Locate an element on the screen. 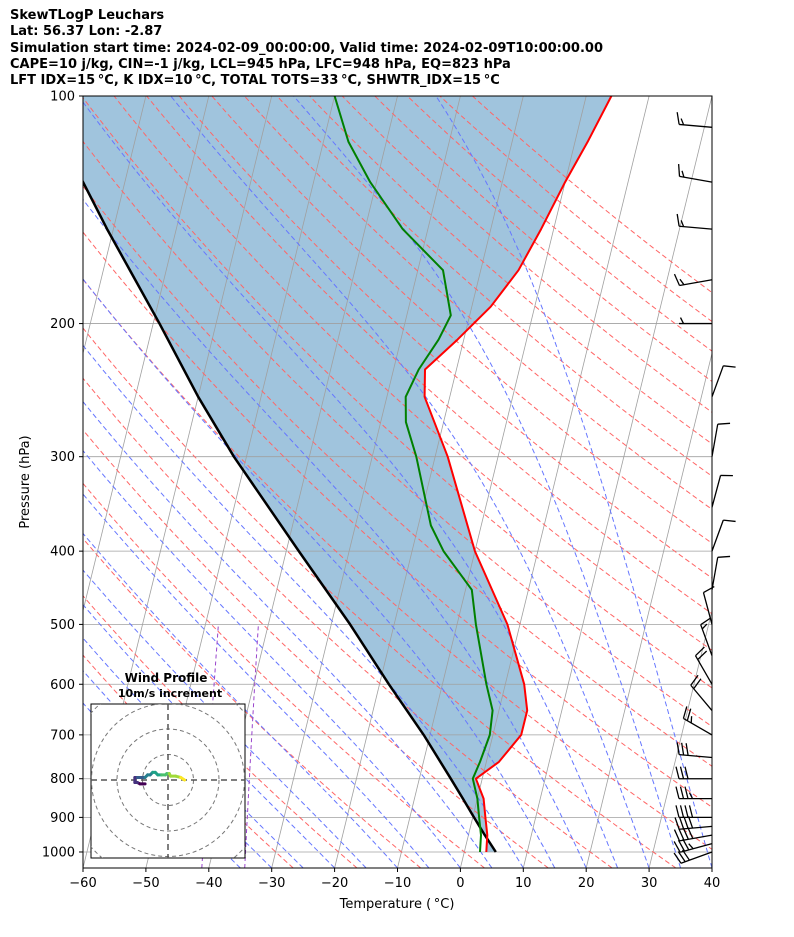 This screenshot has height=937, width=794. wind-barbs is located at coordinates (704, 488).